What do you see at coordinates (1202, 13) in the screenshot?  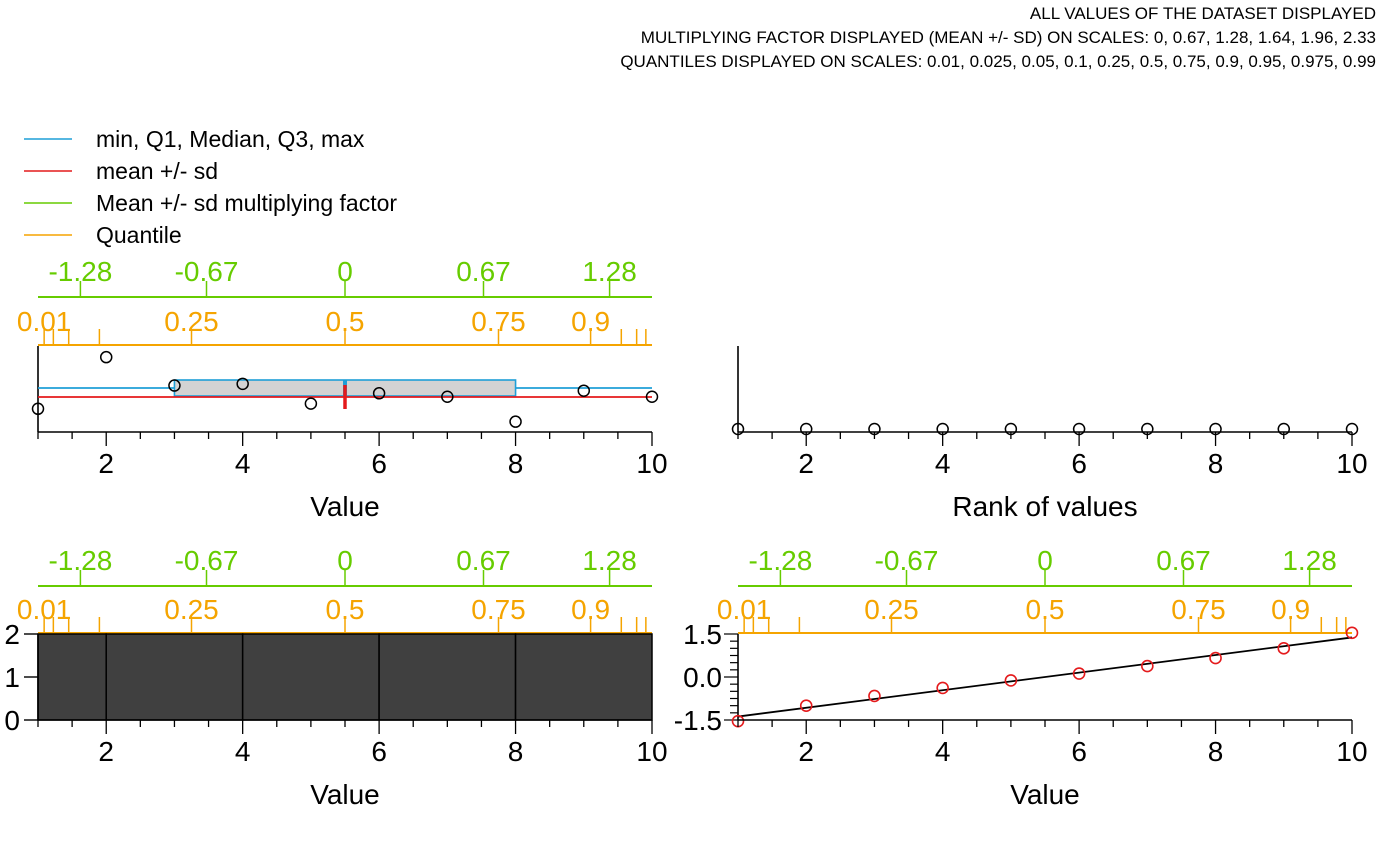 I see `header-line-1: ALL VALUES OF THE DATASET DISPLAYED` at bounding box center [1202, 13].